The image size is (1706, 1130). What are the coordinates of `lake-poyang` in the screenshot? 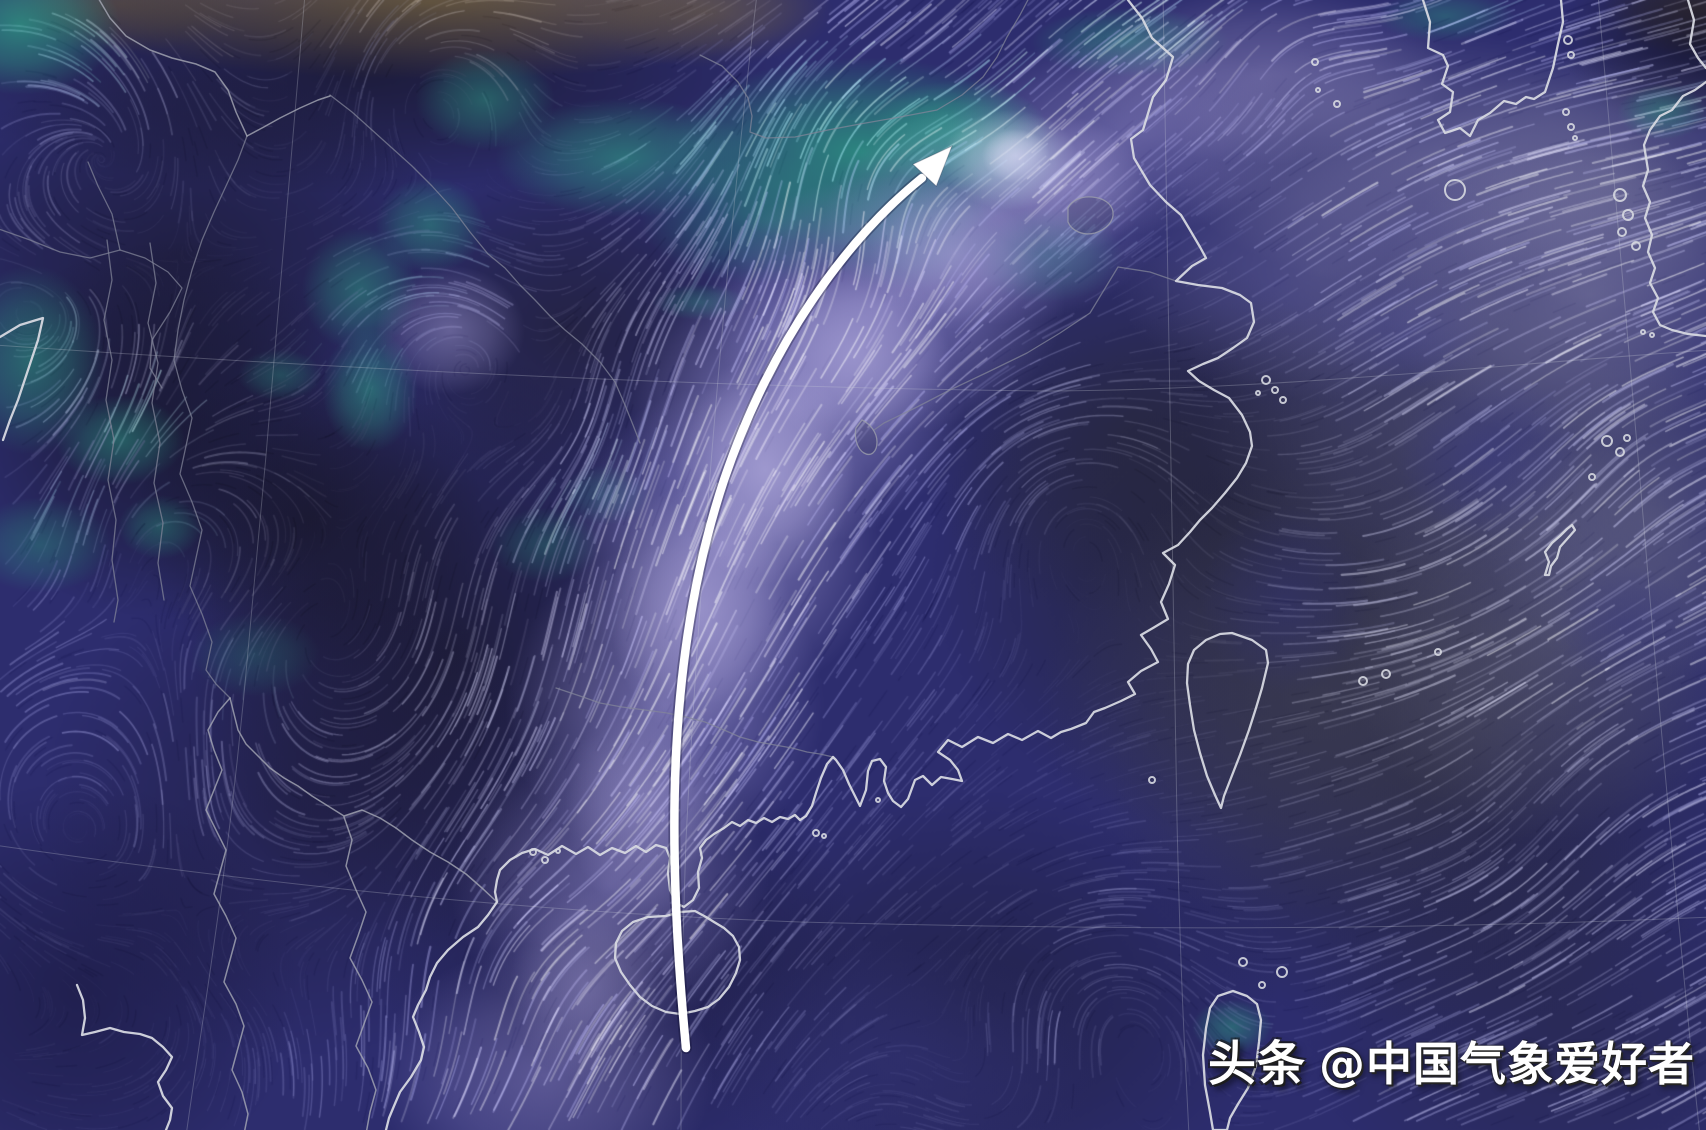 It's located at (866, 437).